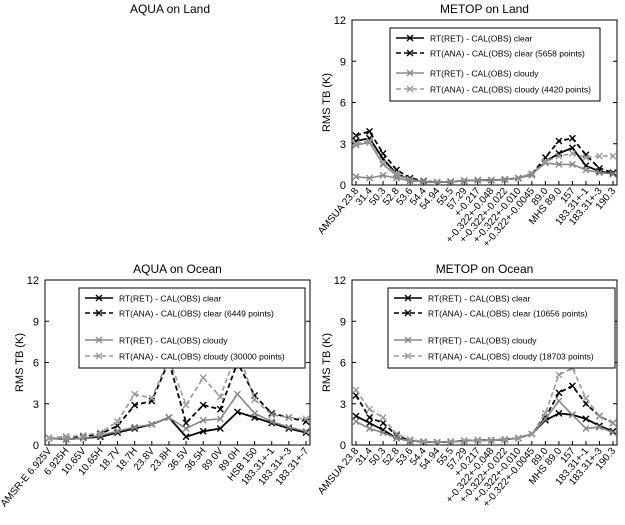 This screenshot has height=525, width=625. What do you see at coordinates (27, 478) in the screenshot?
I see `x-tick-label: AMSR-E 6.925V` at bounding box center [27, 478].